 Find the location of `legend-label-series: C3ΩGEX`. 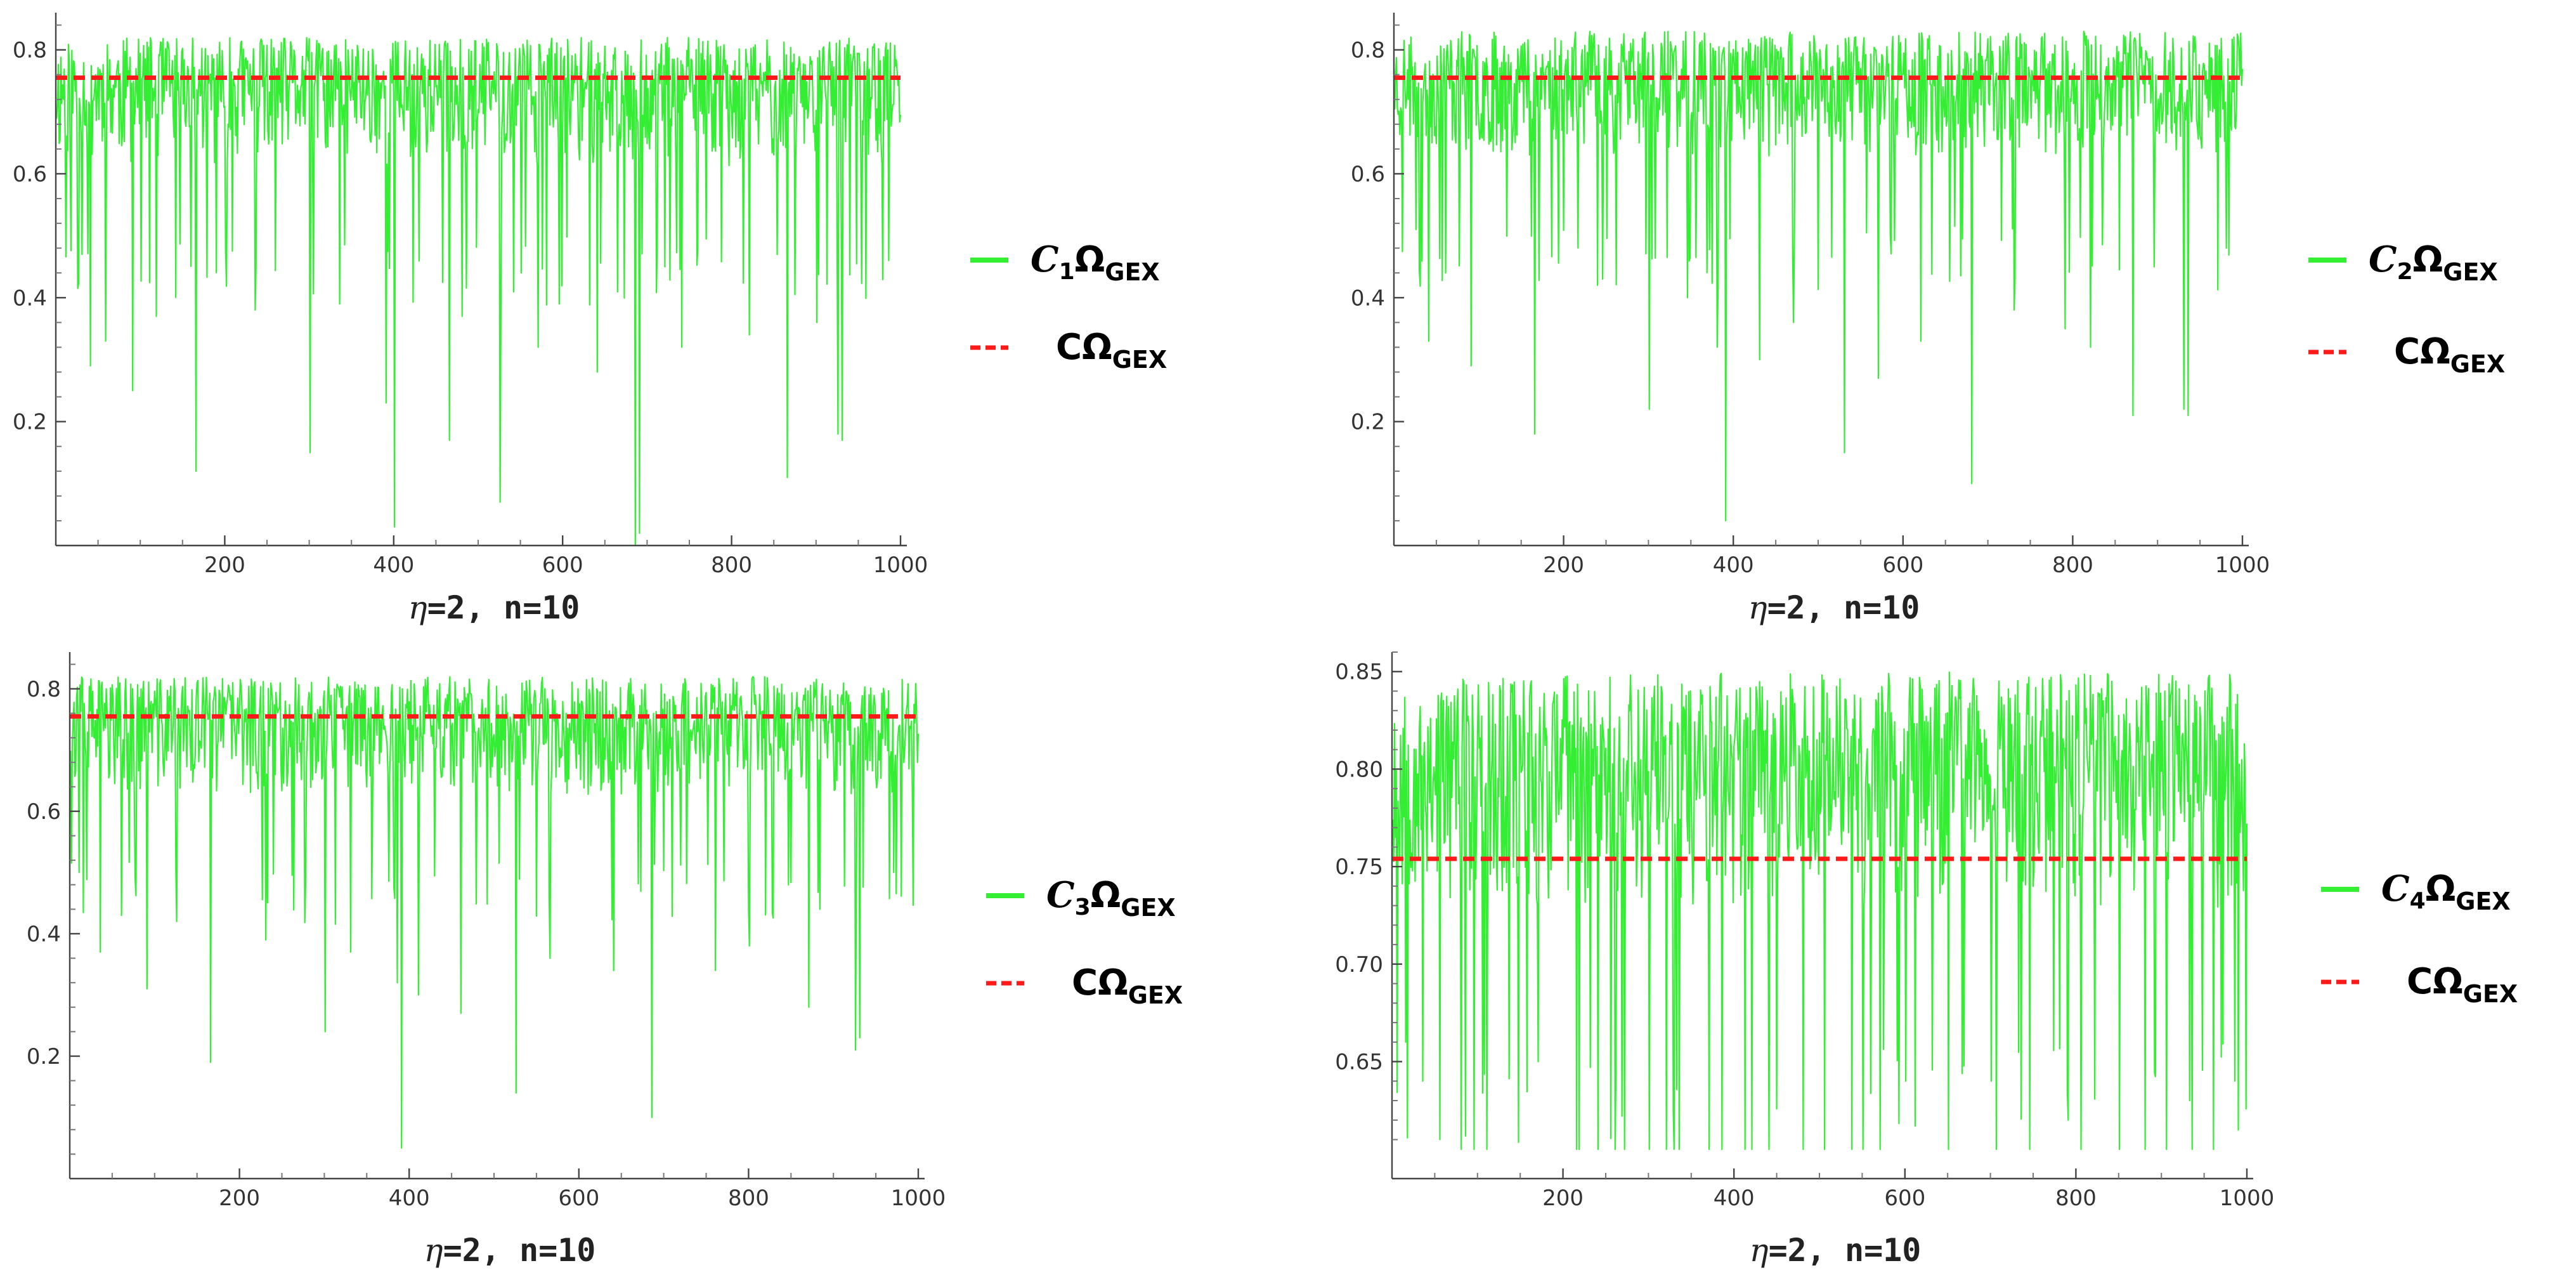

legend-label-series: C3ΩGEX is located at coordinates (1111, 898).